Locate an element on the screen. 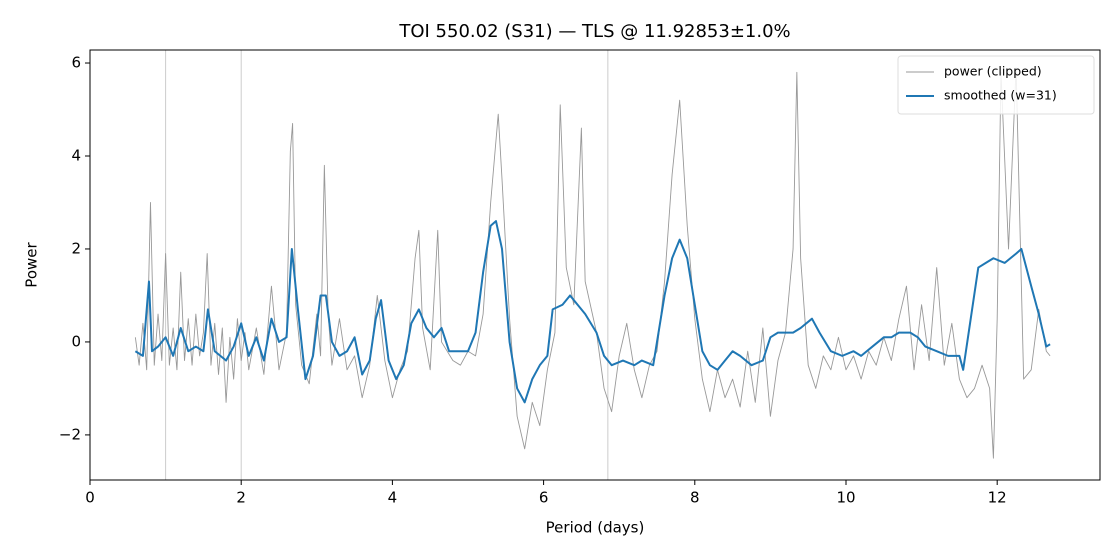 This screenshot has width=1120, height=560. chart-title: TOI 550.02 (S31) — TLS @ 11.92853±1.0% is located at coordinates (594, 31).